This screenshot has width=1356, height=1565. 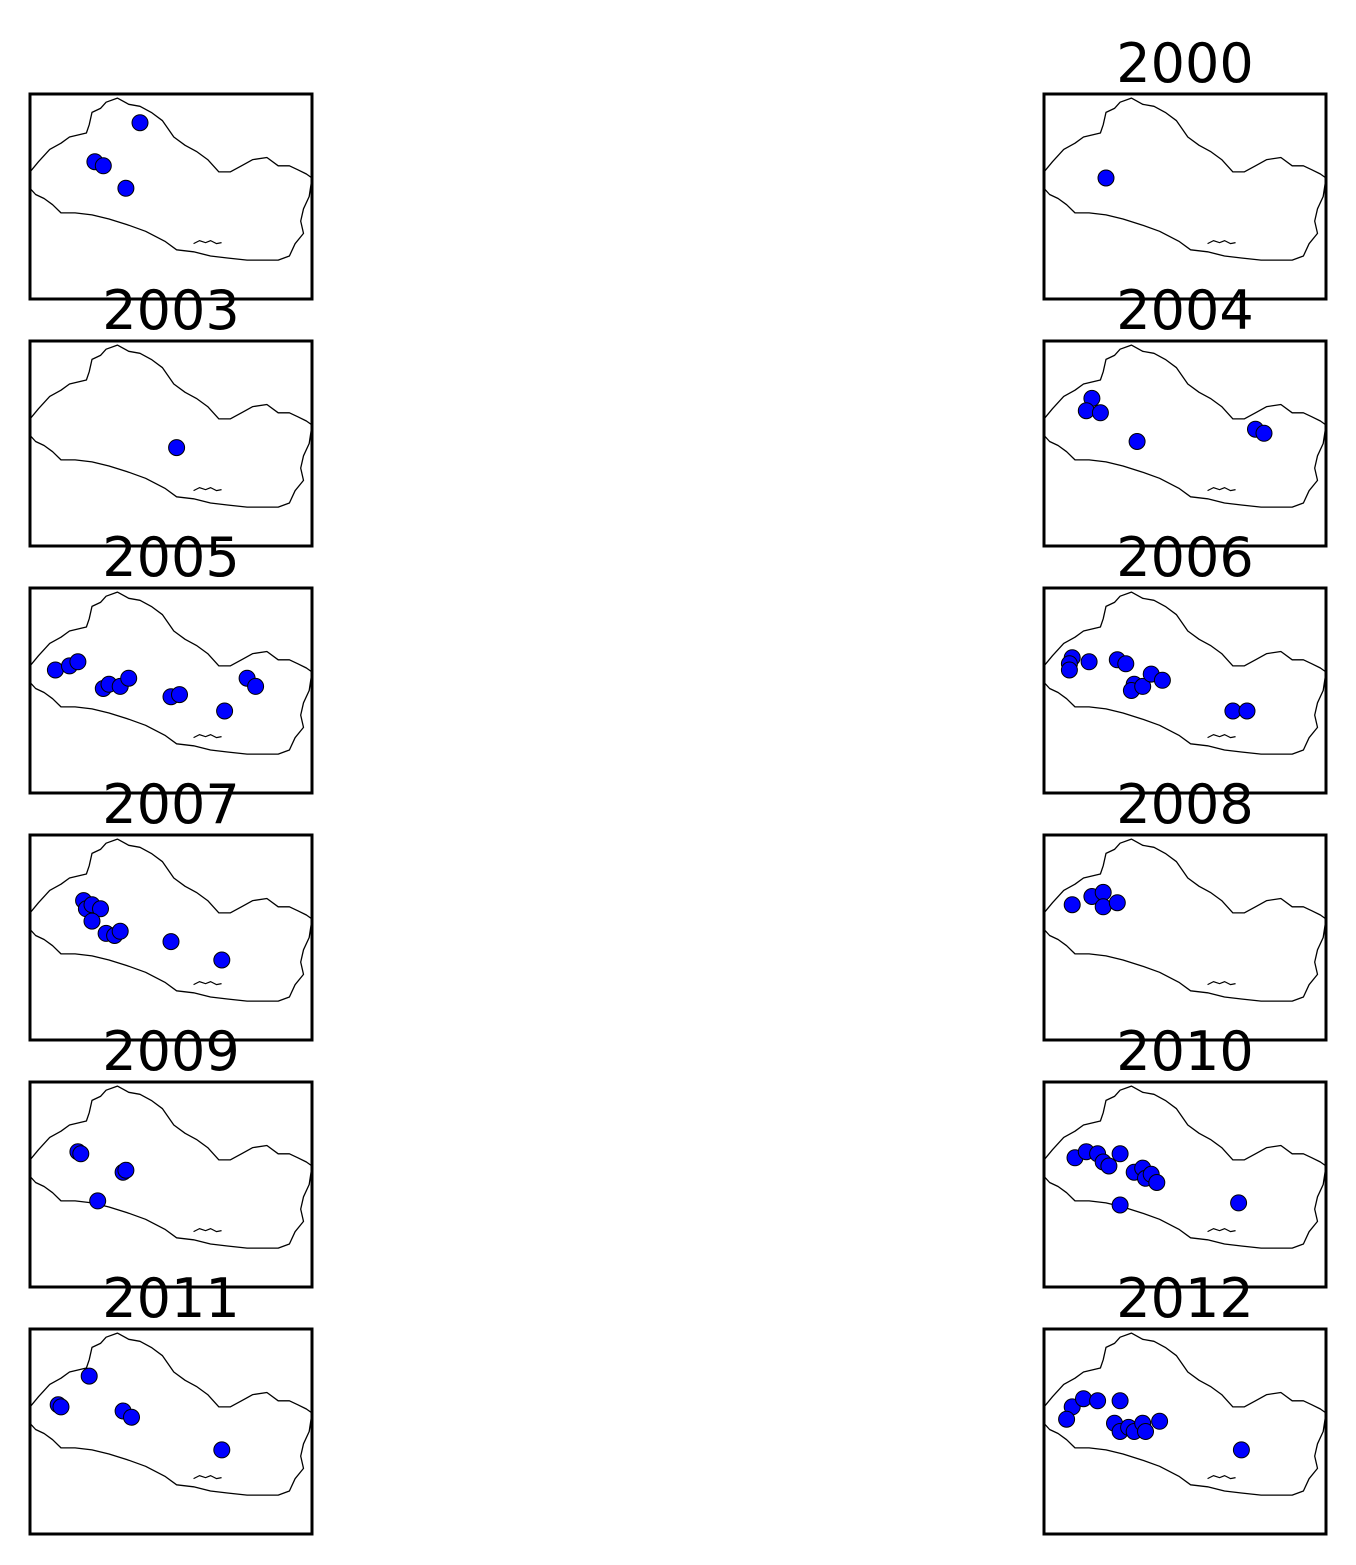 I want to click on map-panel: 2008, so click(x=1185, y=907).